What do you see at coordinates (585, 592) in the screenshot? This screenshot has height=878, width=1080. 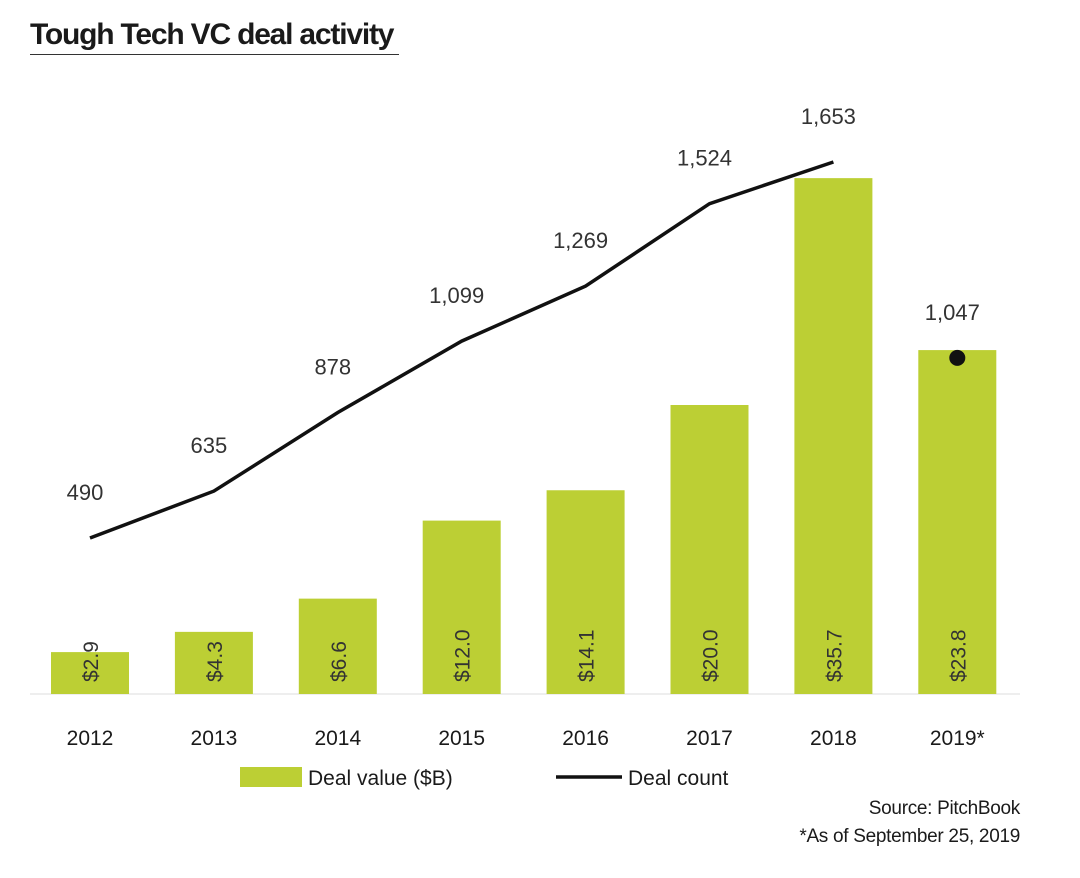 I see `bar-2016` at bounding box center [585, 592].